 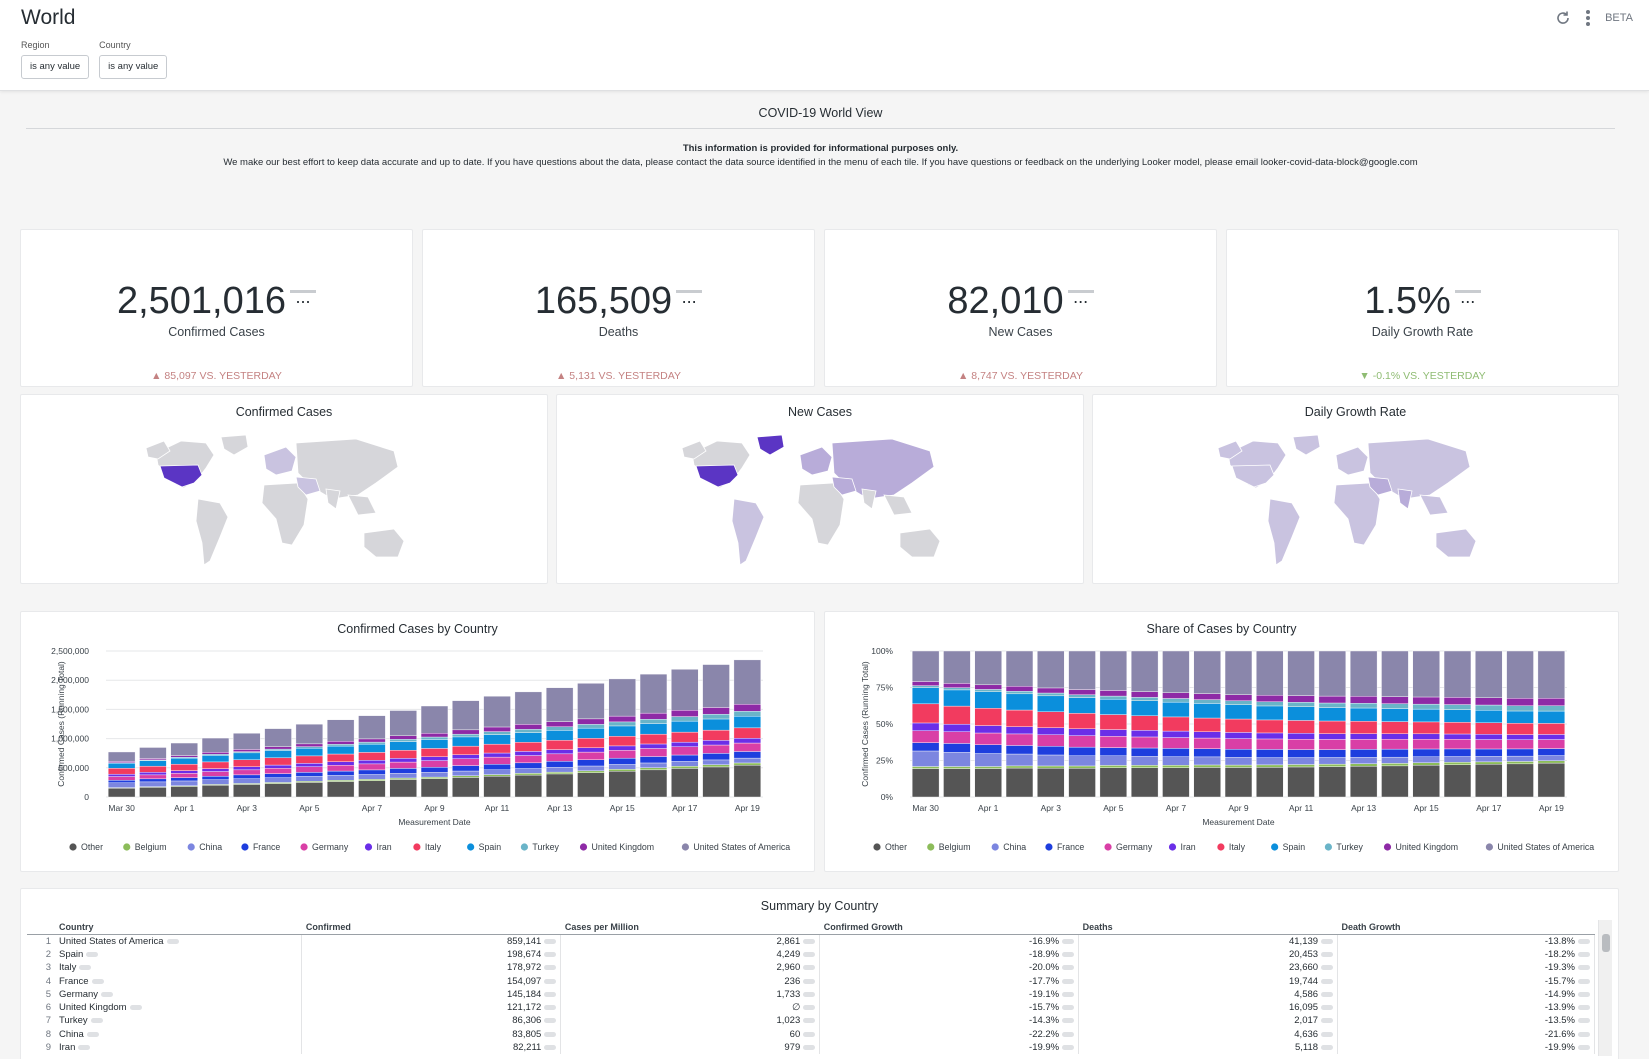 I want to click on table-row: 8 China 83,805 60 -22.2% 4,636 -21.6%, so click(x=811, y=1034).